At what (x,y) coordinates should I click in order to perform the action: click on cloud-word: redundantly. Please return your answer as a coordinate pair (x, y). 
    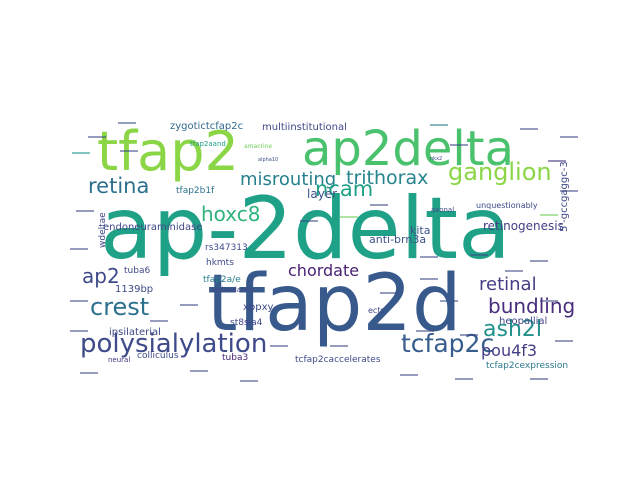
    Looking at the image, I should click on (233, 290).